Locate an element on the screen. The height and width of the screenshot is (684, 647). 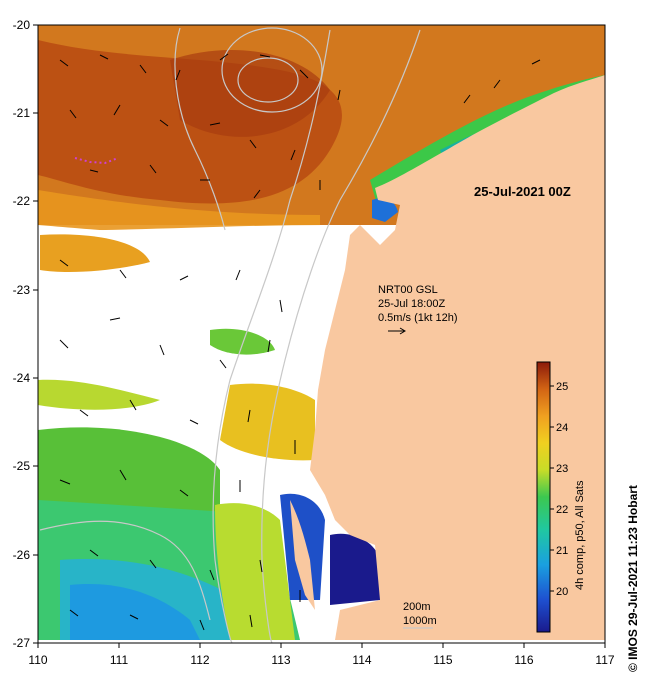
y-tick-label: -26 is located at coordinates (22, 555).